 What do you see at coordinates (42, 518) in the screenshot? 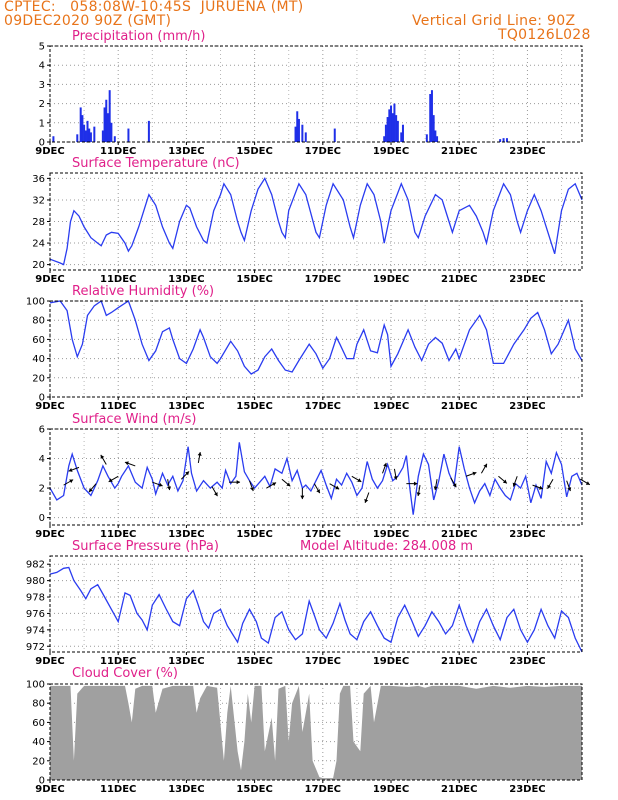
I see `y-tick-label: 0` at bounding box center [42, 518].